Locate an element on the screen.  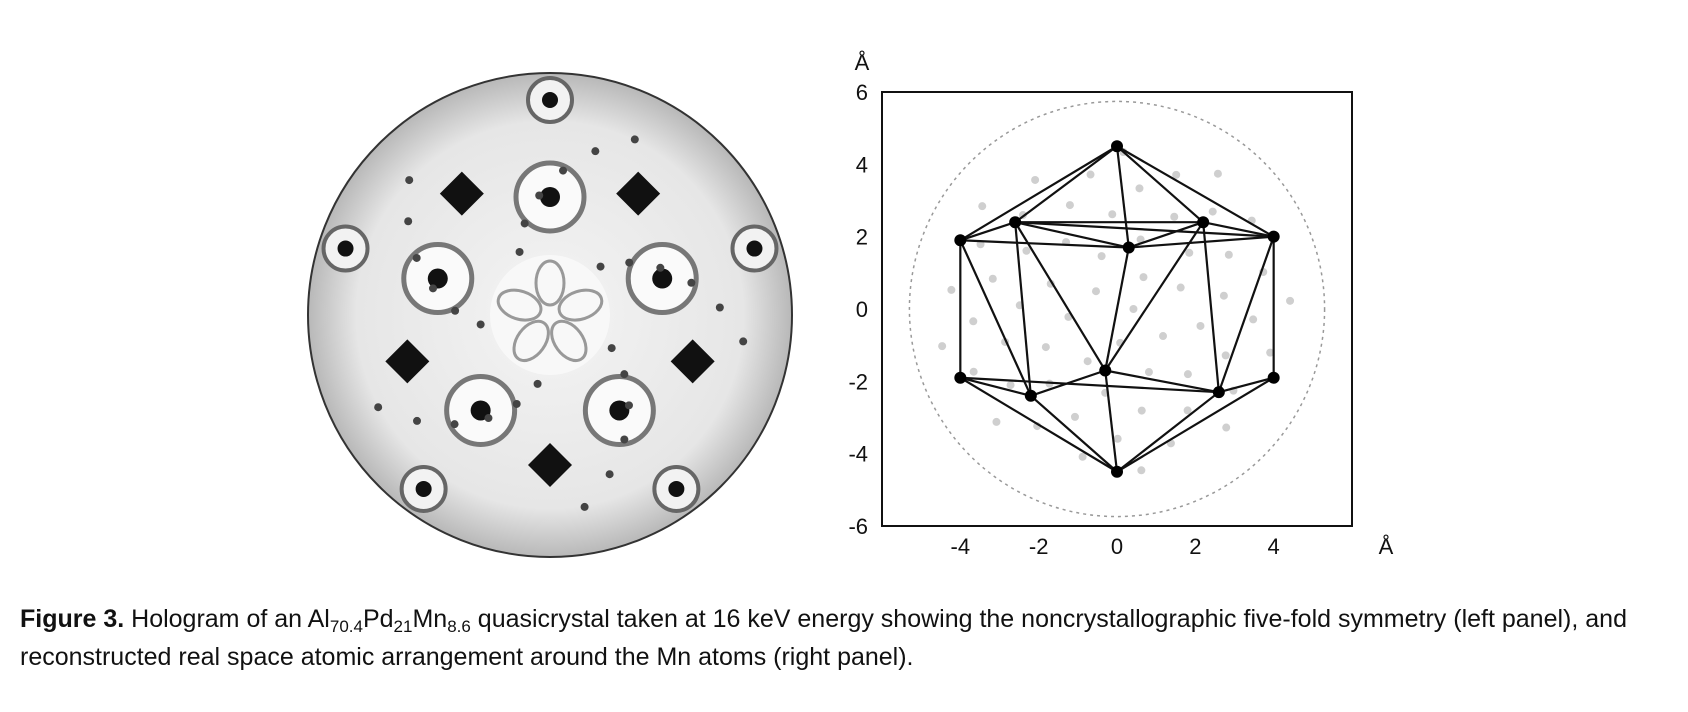
icosahedron-edges is located at coordinates (1117, 309).